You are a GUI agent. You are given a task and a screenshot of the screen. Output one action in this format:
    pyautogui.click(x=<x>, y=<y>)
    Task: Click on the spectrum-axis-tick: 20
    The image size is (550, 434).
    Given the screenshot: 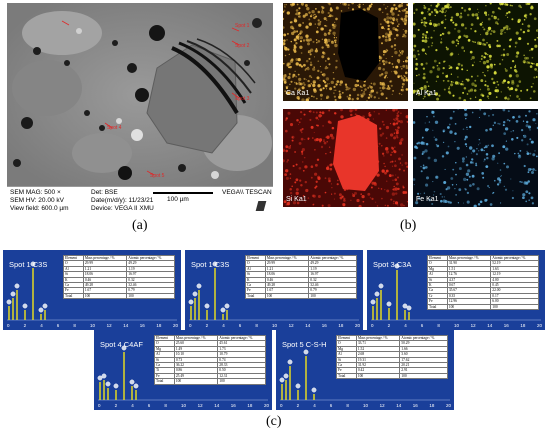 What is the action you would take?
    pyautogui.click(x=267, y=405)
    